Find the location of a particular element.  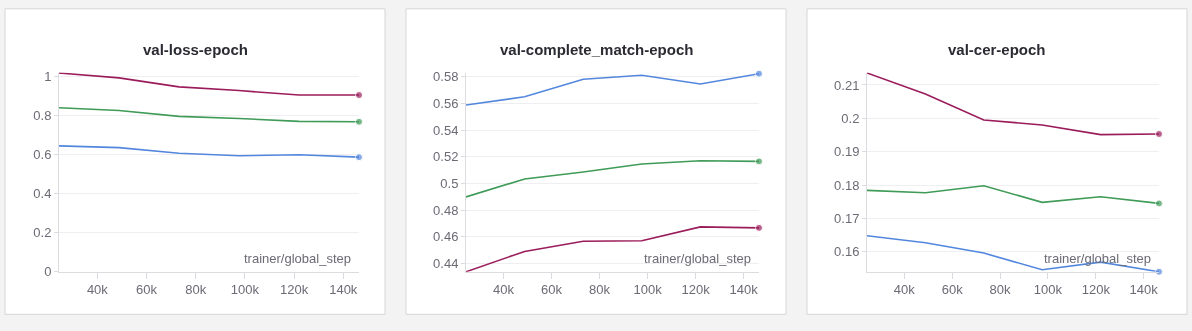

y-tick-label: 0.5 is located at coordinates (449, 183).